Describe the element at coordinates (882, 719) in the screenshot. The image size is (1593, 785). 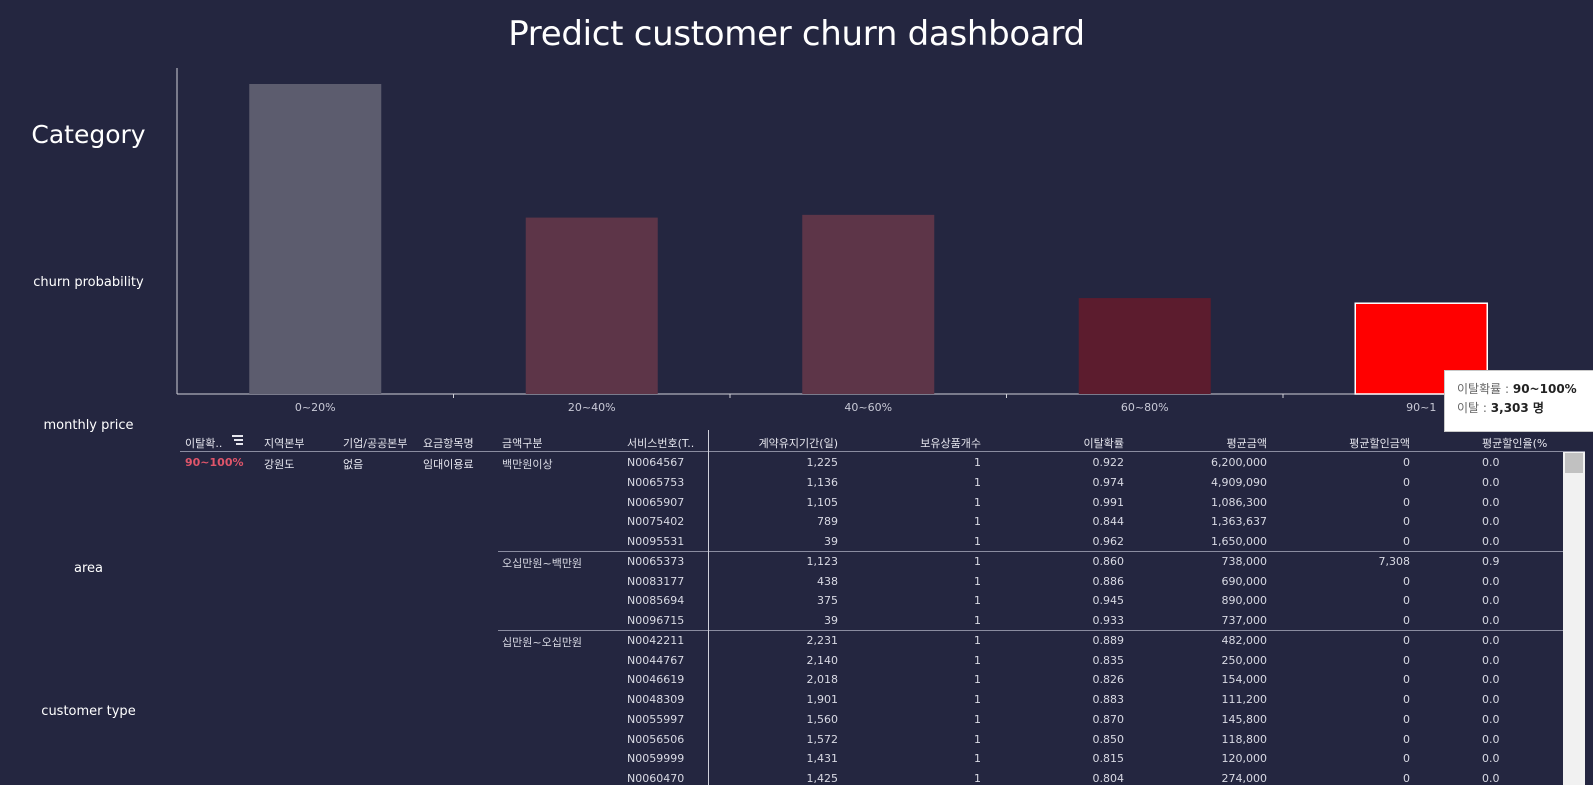
I see `table-row: N0055997 1,560 1 0.870 145,800 0 0.0` at that location.